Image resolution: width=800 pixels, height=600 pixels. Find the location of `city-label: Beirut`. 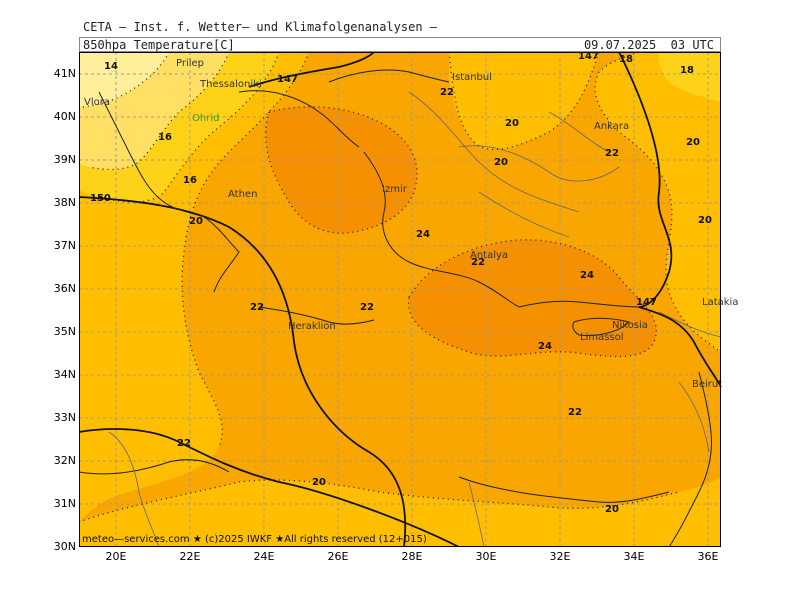

city-label: Beirut is located at coordinates (707, 384).